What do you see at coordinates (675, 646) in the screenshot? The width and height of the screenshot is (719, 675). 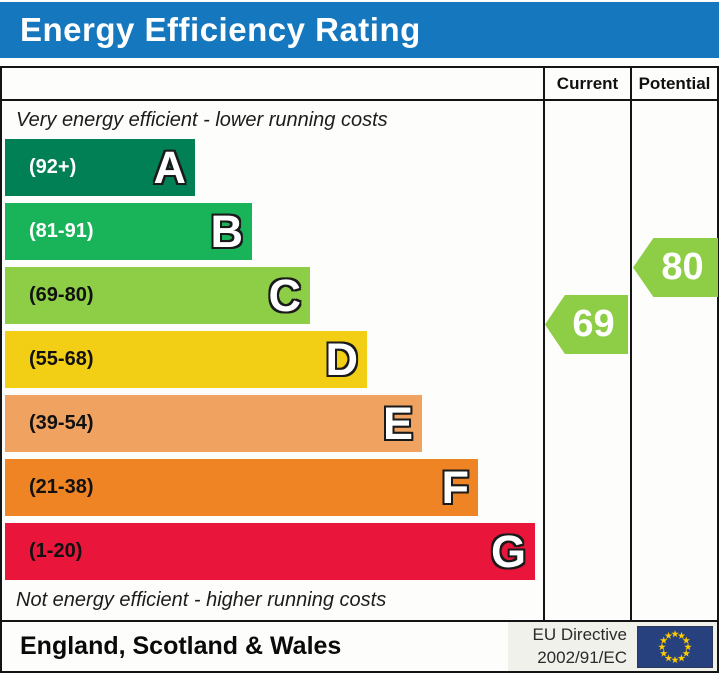 I see `eu-flag-icon` at bounding box center [675, 646].